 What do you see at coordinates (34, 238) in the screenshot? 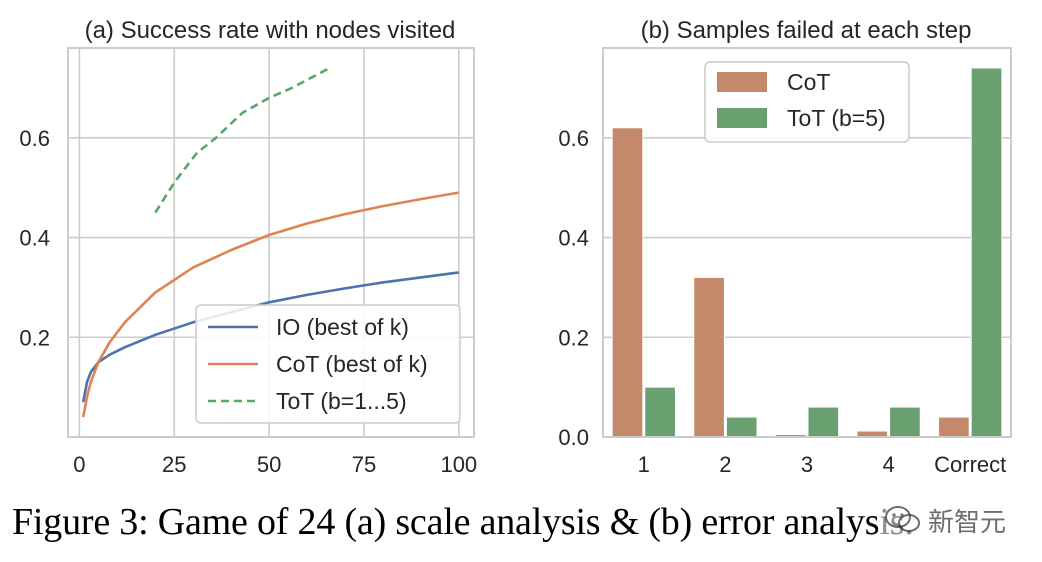
I see `panel-a-y-tick-label: 0.4` at bounding box center [34, 238].